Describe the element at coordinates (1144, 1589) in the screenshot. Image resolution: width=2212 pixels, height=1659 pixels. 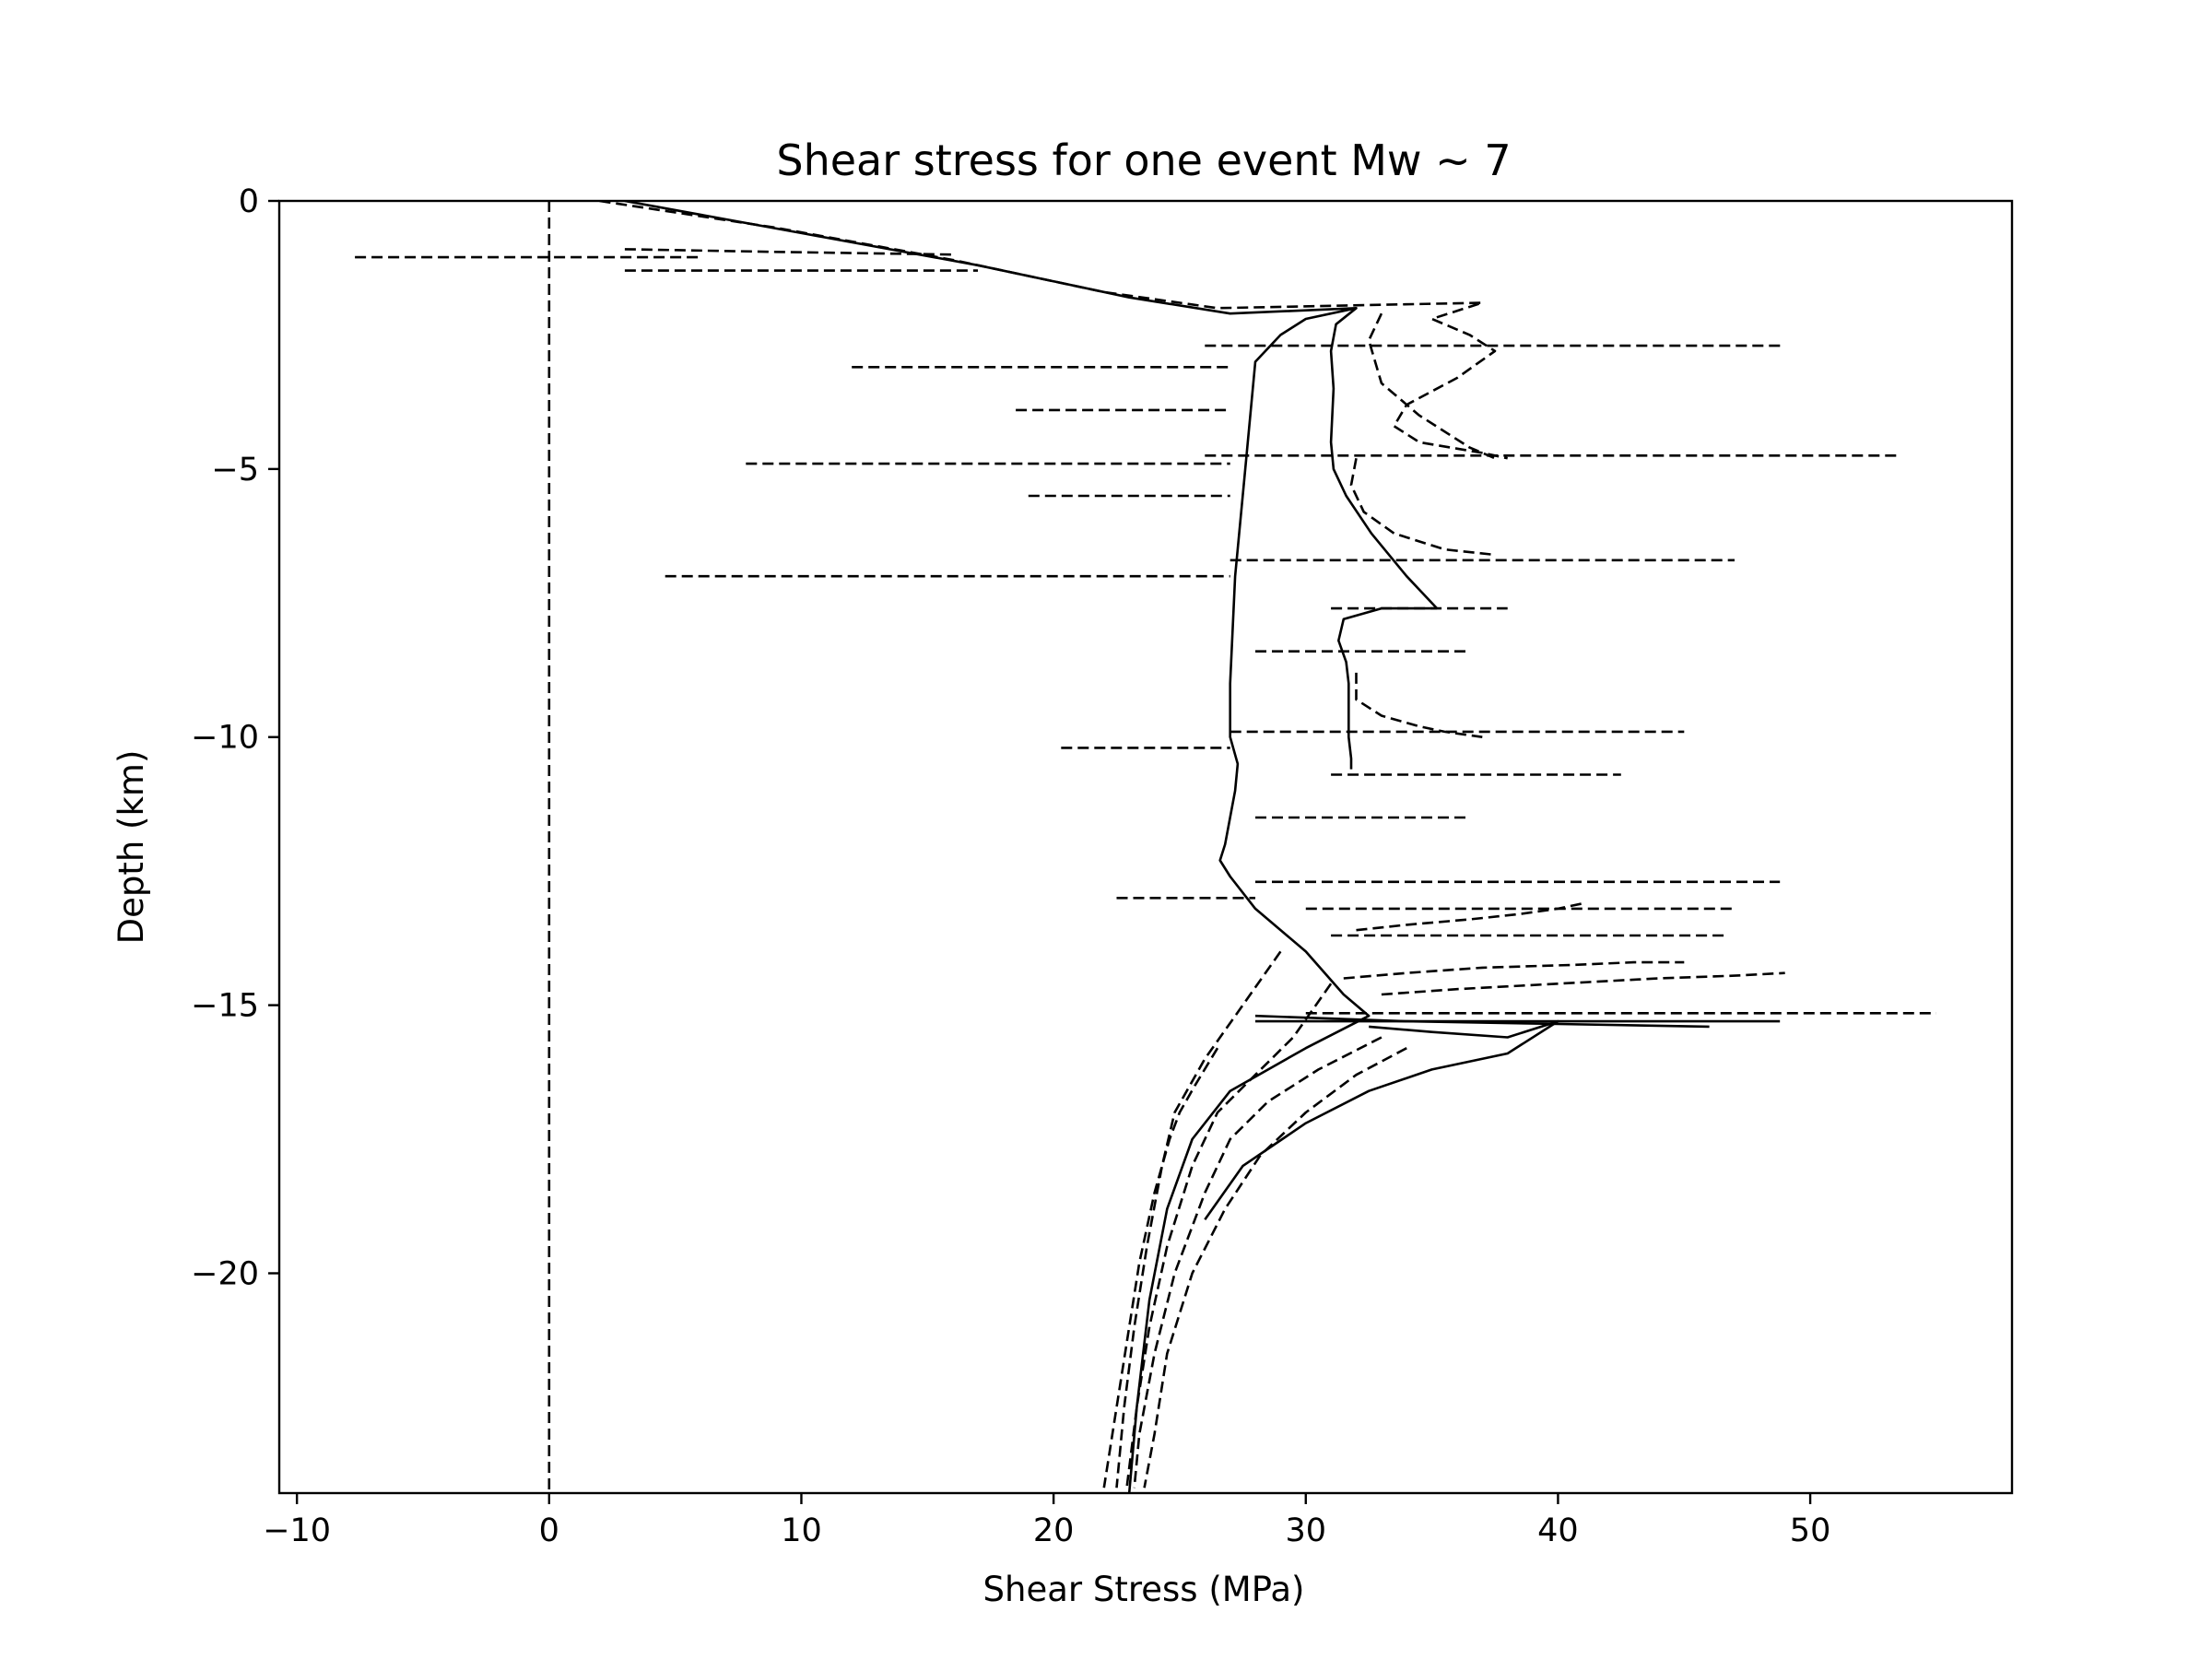
I see `x-axis-label: Shear Stress (MPa)` at that location.